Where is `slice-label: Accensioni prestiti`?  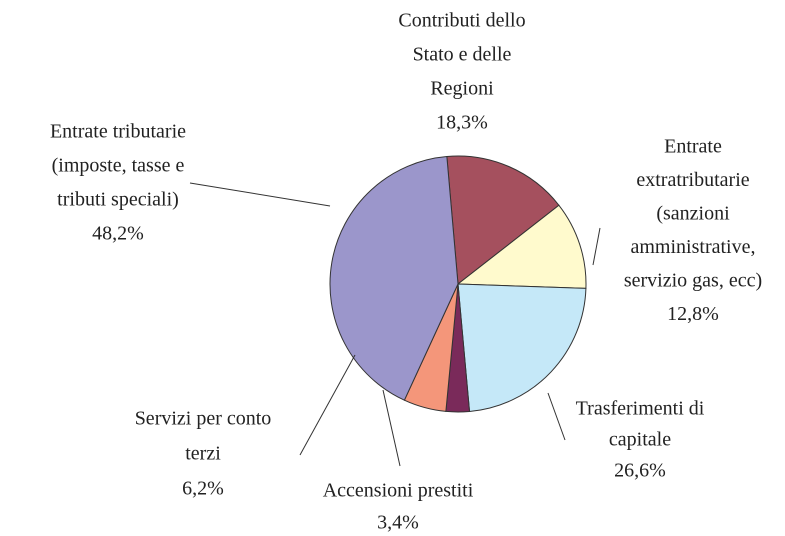 slice-label: Accensioni prestiti is located at coordinates (398, 491).